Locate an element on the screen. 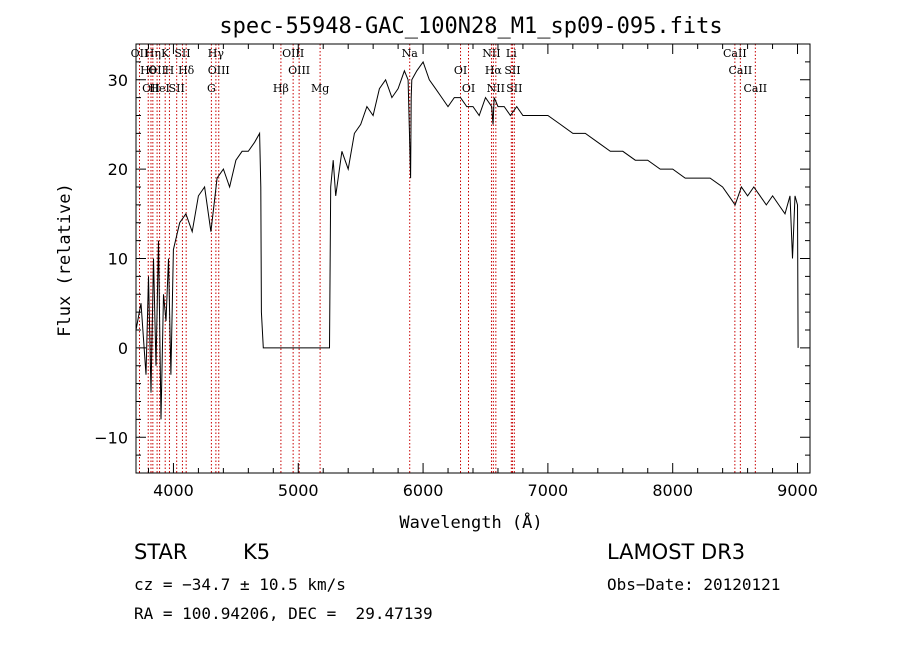  y-tick-label: 30 is located at coordinates (118, 80).